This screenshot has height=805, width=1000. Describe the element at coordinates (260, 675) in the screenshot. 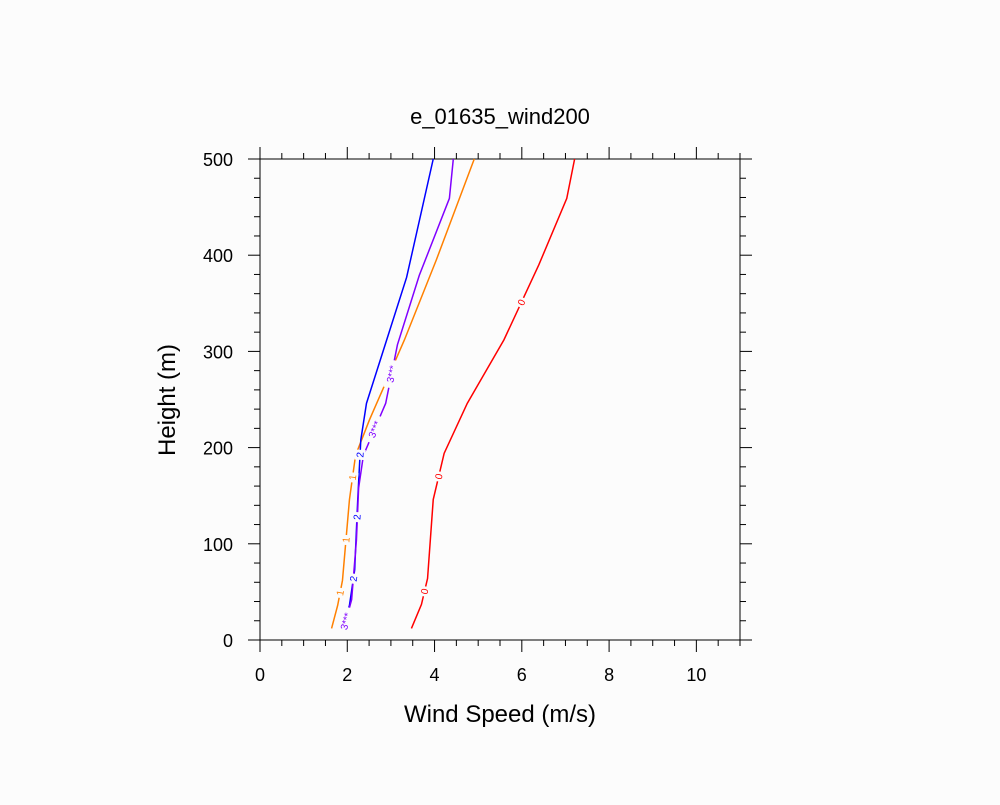

I see `x-tick-label: 0` at that location.